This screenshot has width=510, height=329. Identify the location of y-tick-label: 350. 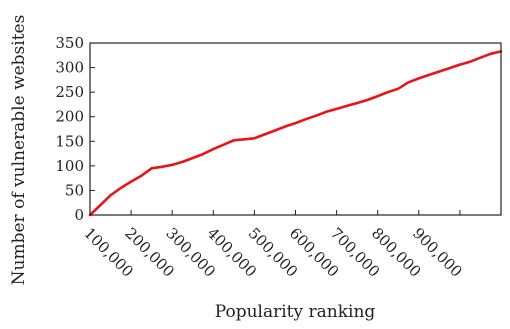
(69, 43).